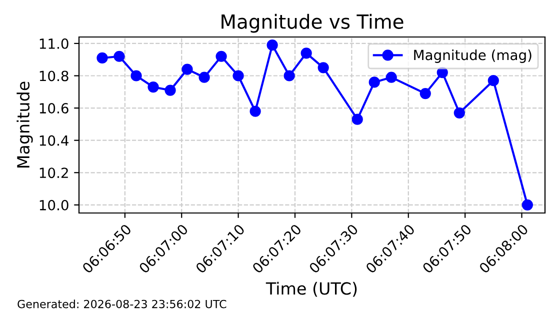 Image resolution: width=560 pixels, height=314 pixels. What do you see at coordinates (311, 289) in the screenshot?
I see `x-axis-title: Time (UTC)` at bounding box center [311, 289].